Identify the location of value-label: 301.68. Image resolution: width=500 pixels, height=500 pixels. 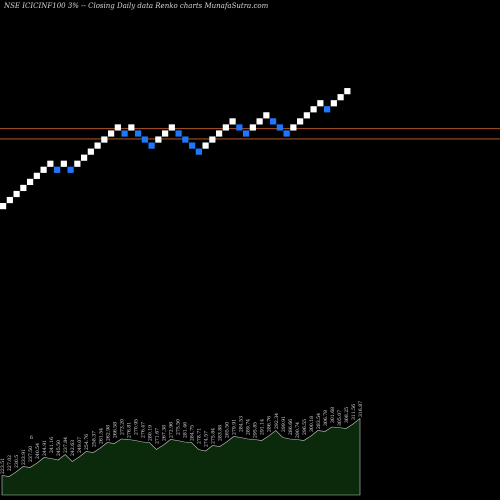
(333, 415).